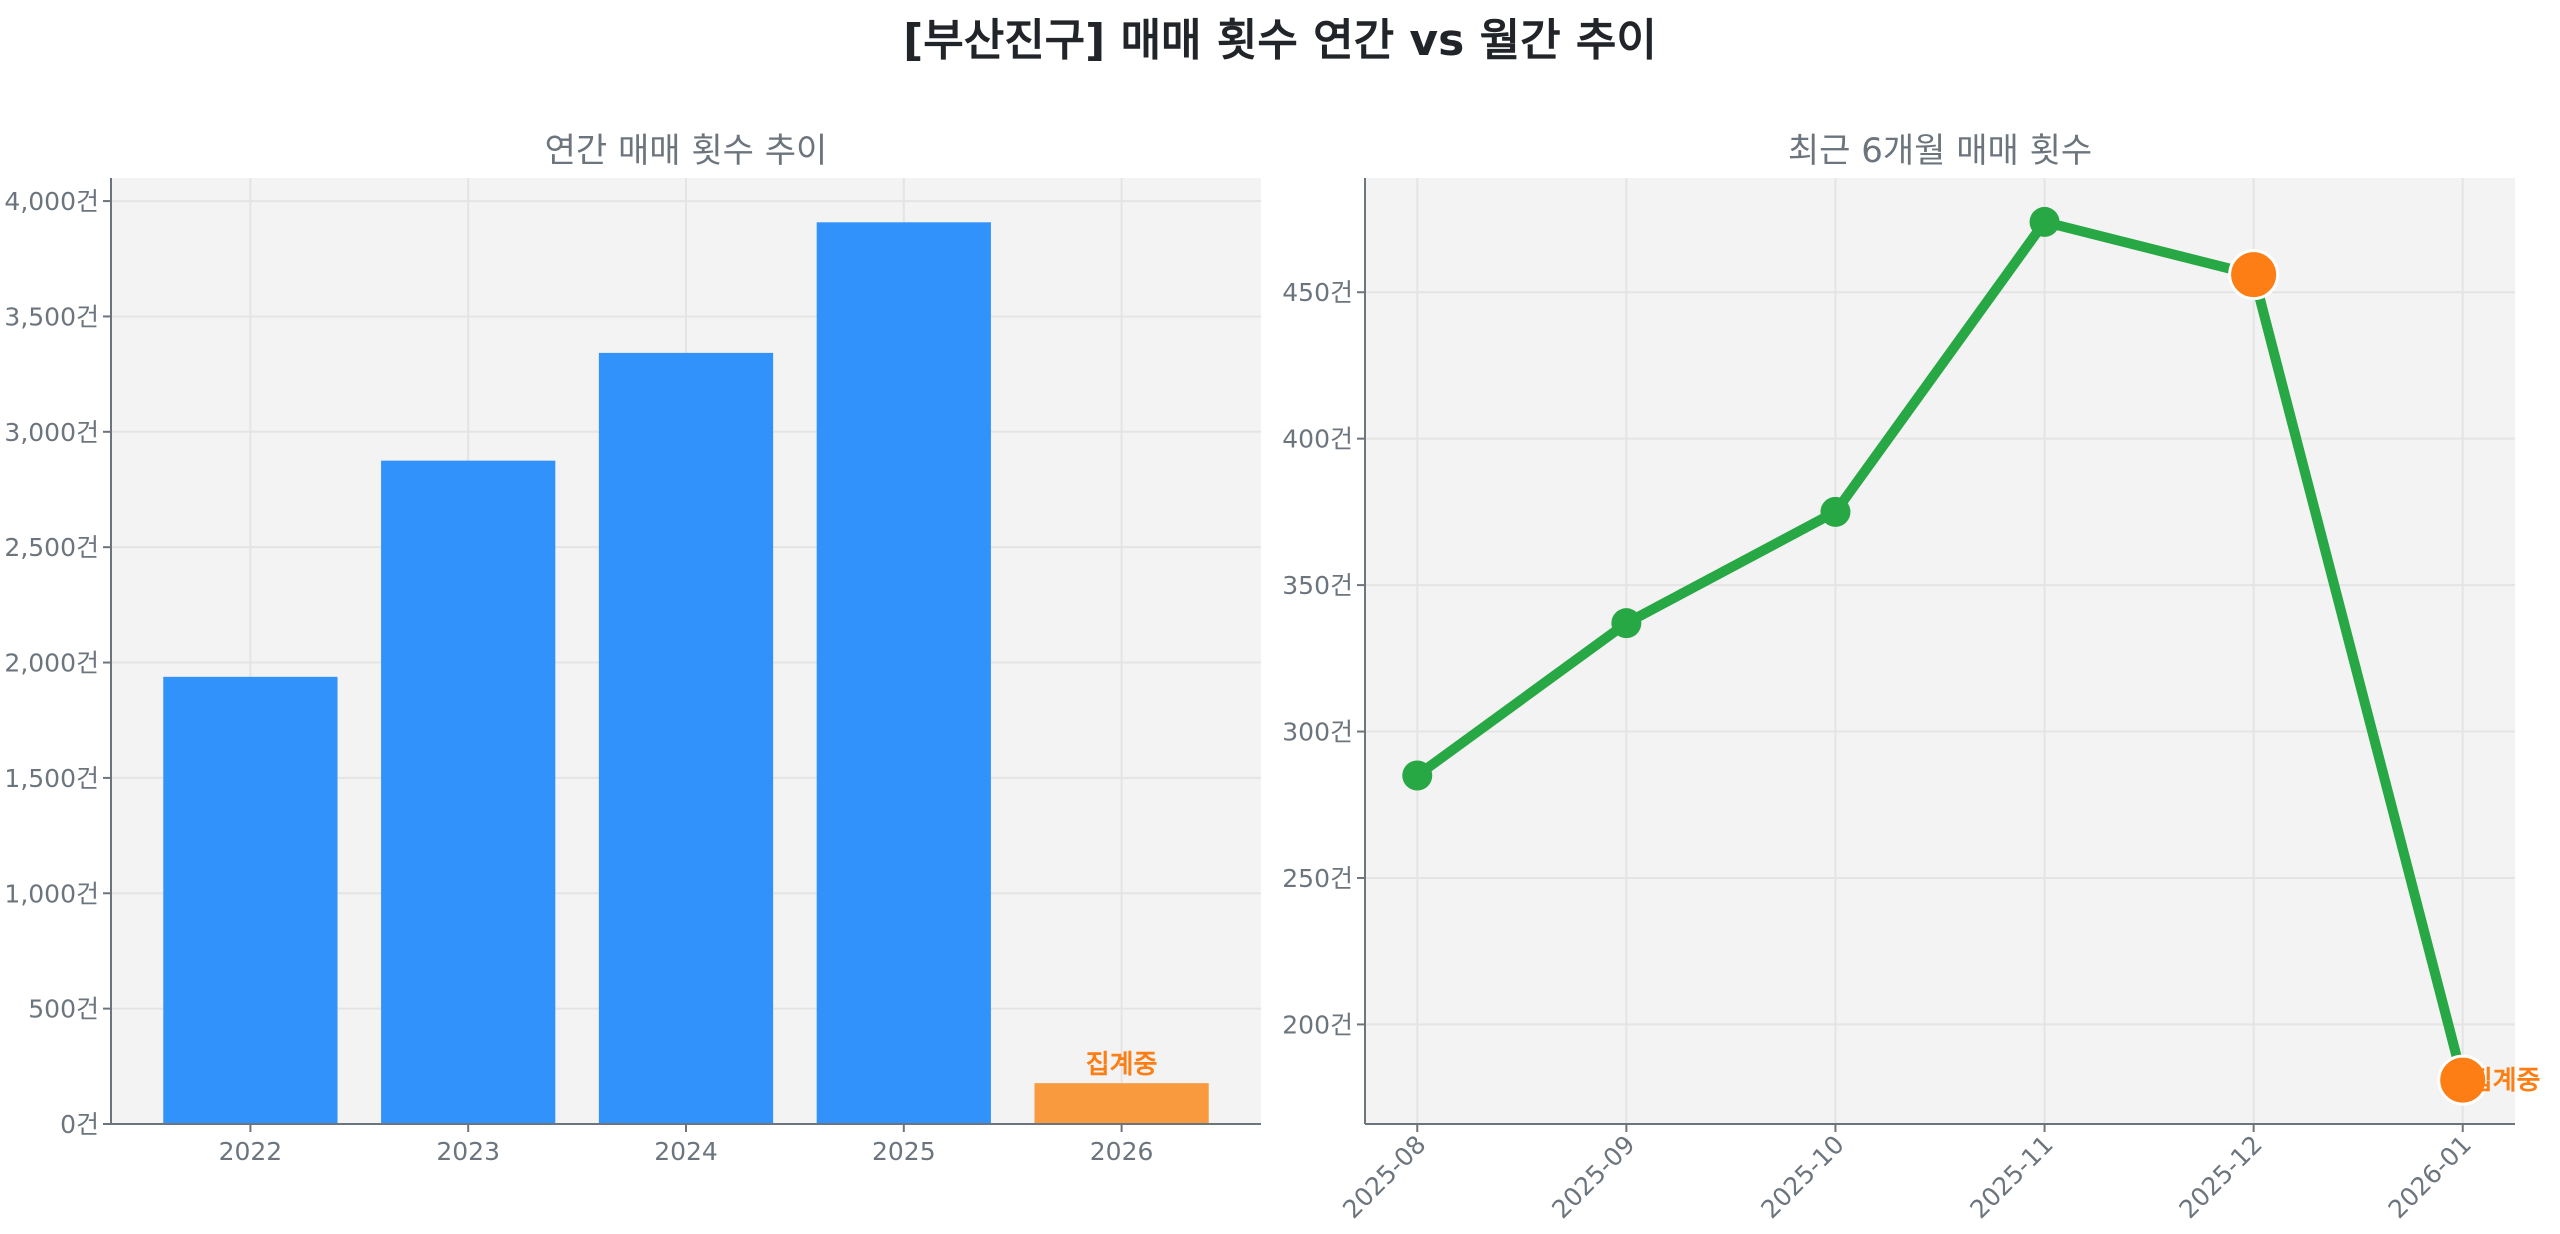  What do you see at coordinates (468, 792) in the screenshot?
I see `bar-2023` at bounding box center [468, 792].